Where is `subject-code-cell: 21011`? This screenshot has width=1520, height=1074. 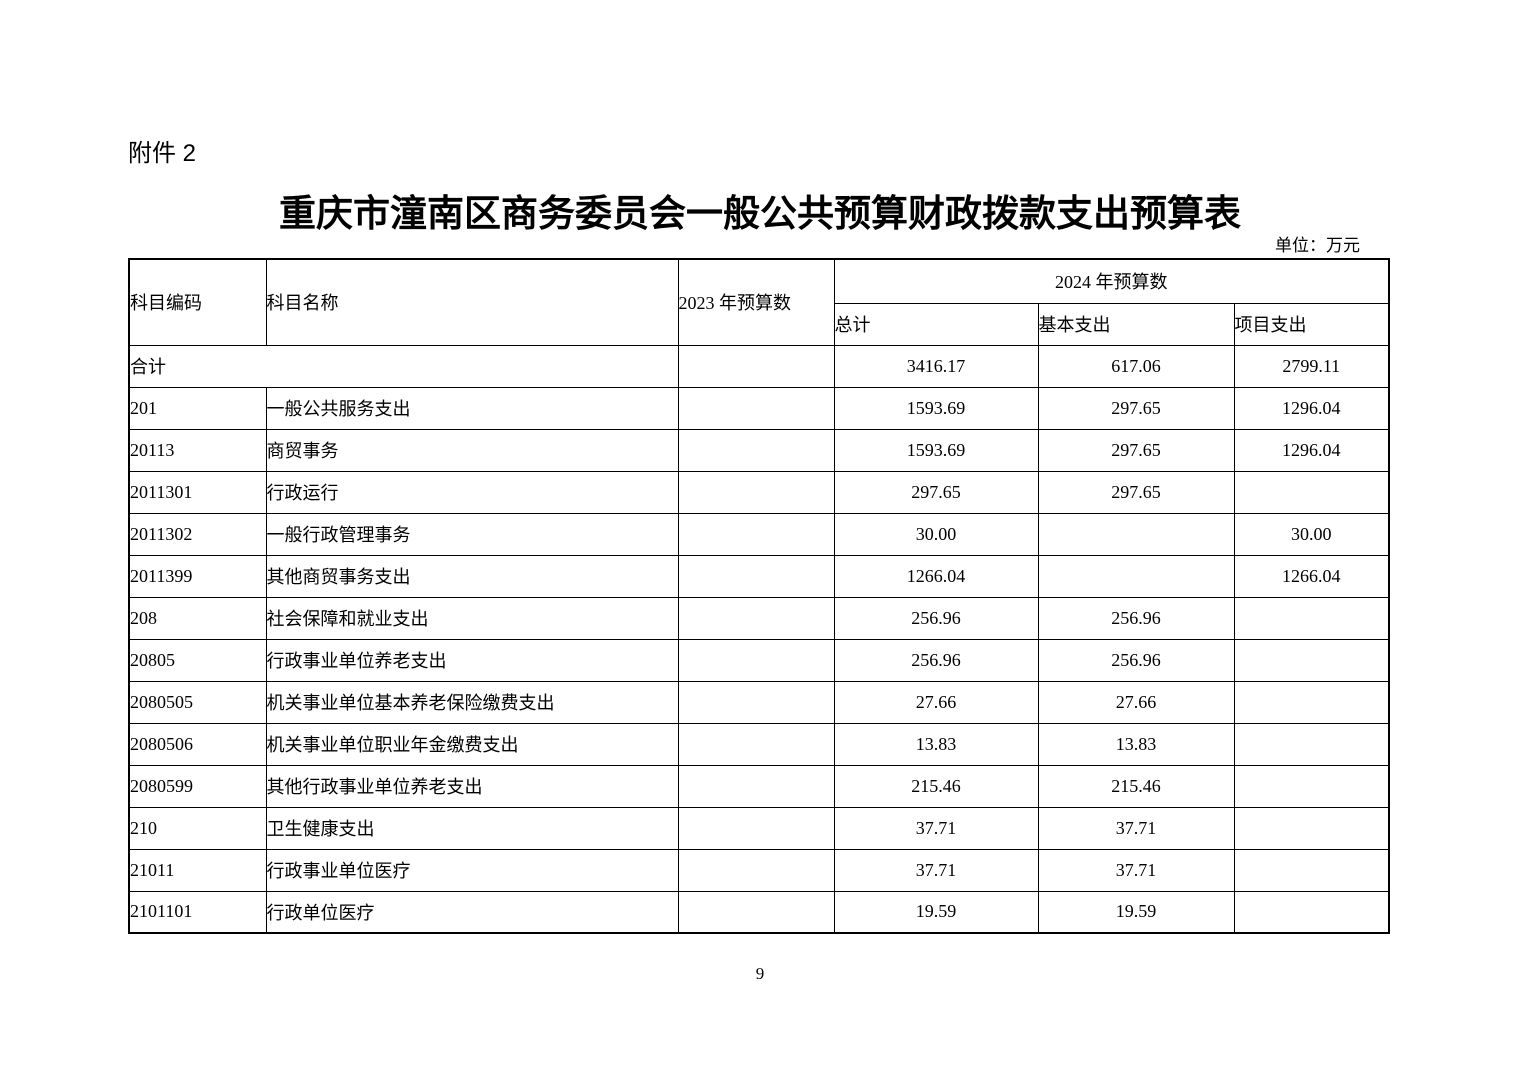 subject-code-cell: 21011 is located at coordinates (197, 870).